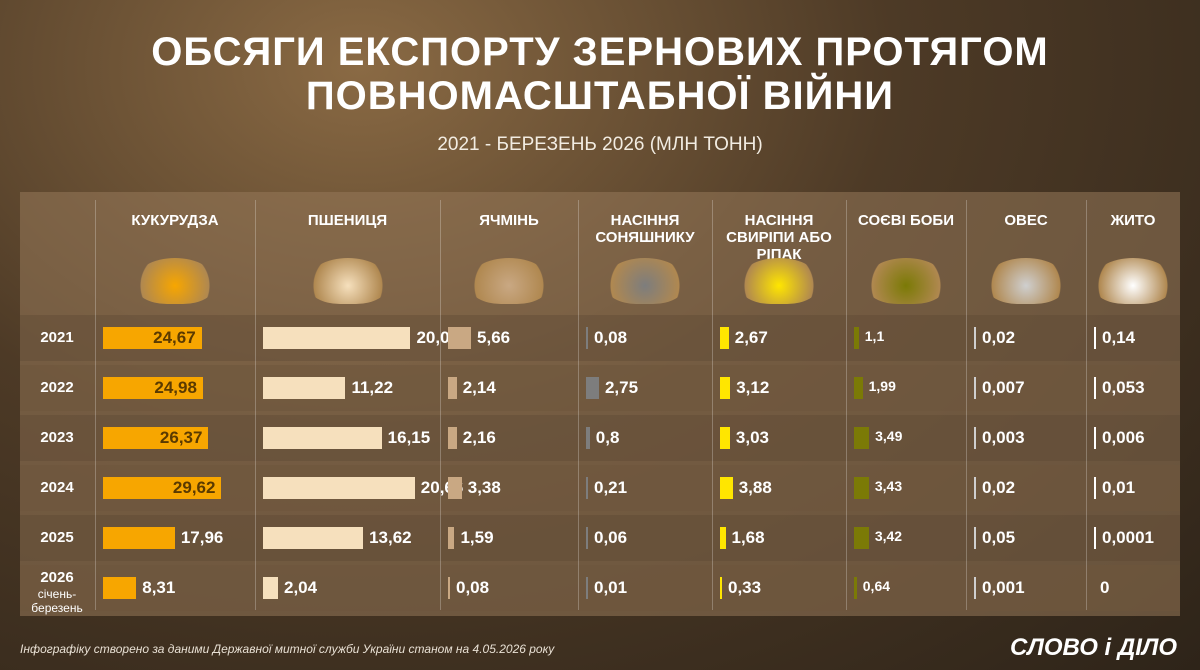 This screenshot has width=1200, height=670. What do you see at coordinates (753, 387) in the screenshot?
I see `value-label: 3,12` at bounding box center [753, 387].